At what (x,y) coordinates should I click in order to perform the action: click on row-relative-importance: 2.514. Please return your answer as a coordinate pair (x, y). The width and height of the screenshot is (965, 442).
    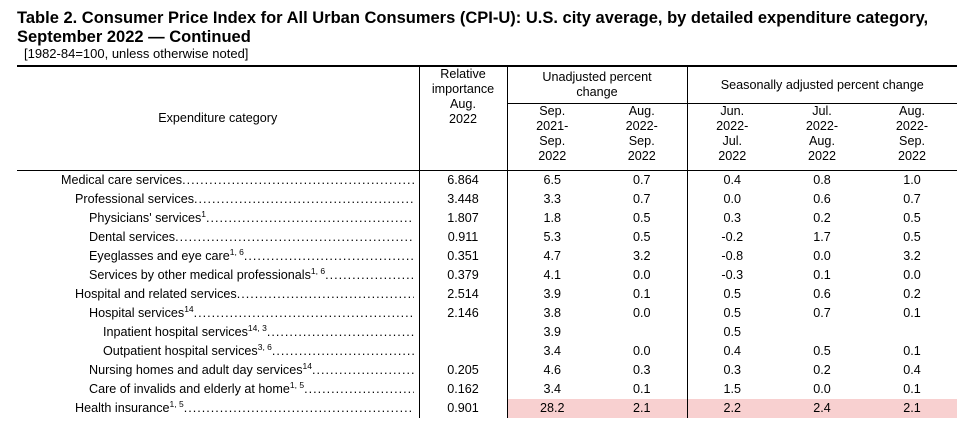
    Looking at the image, I should click on (463, 294).